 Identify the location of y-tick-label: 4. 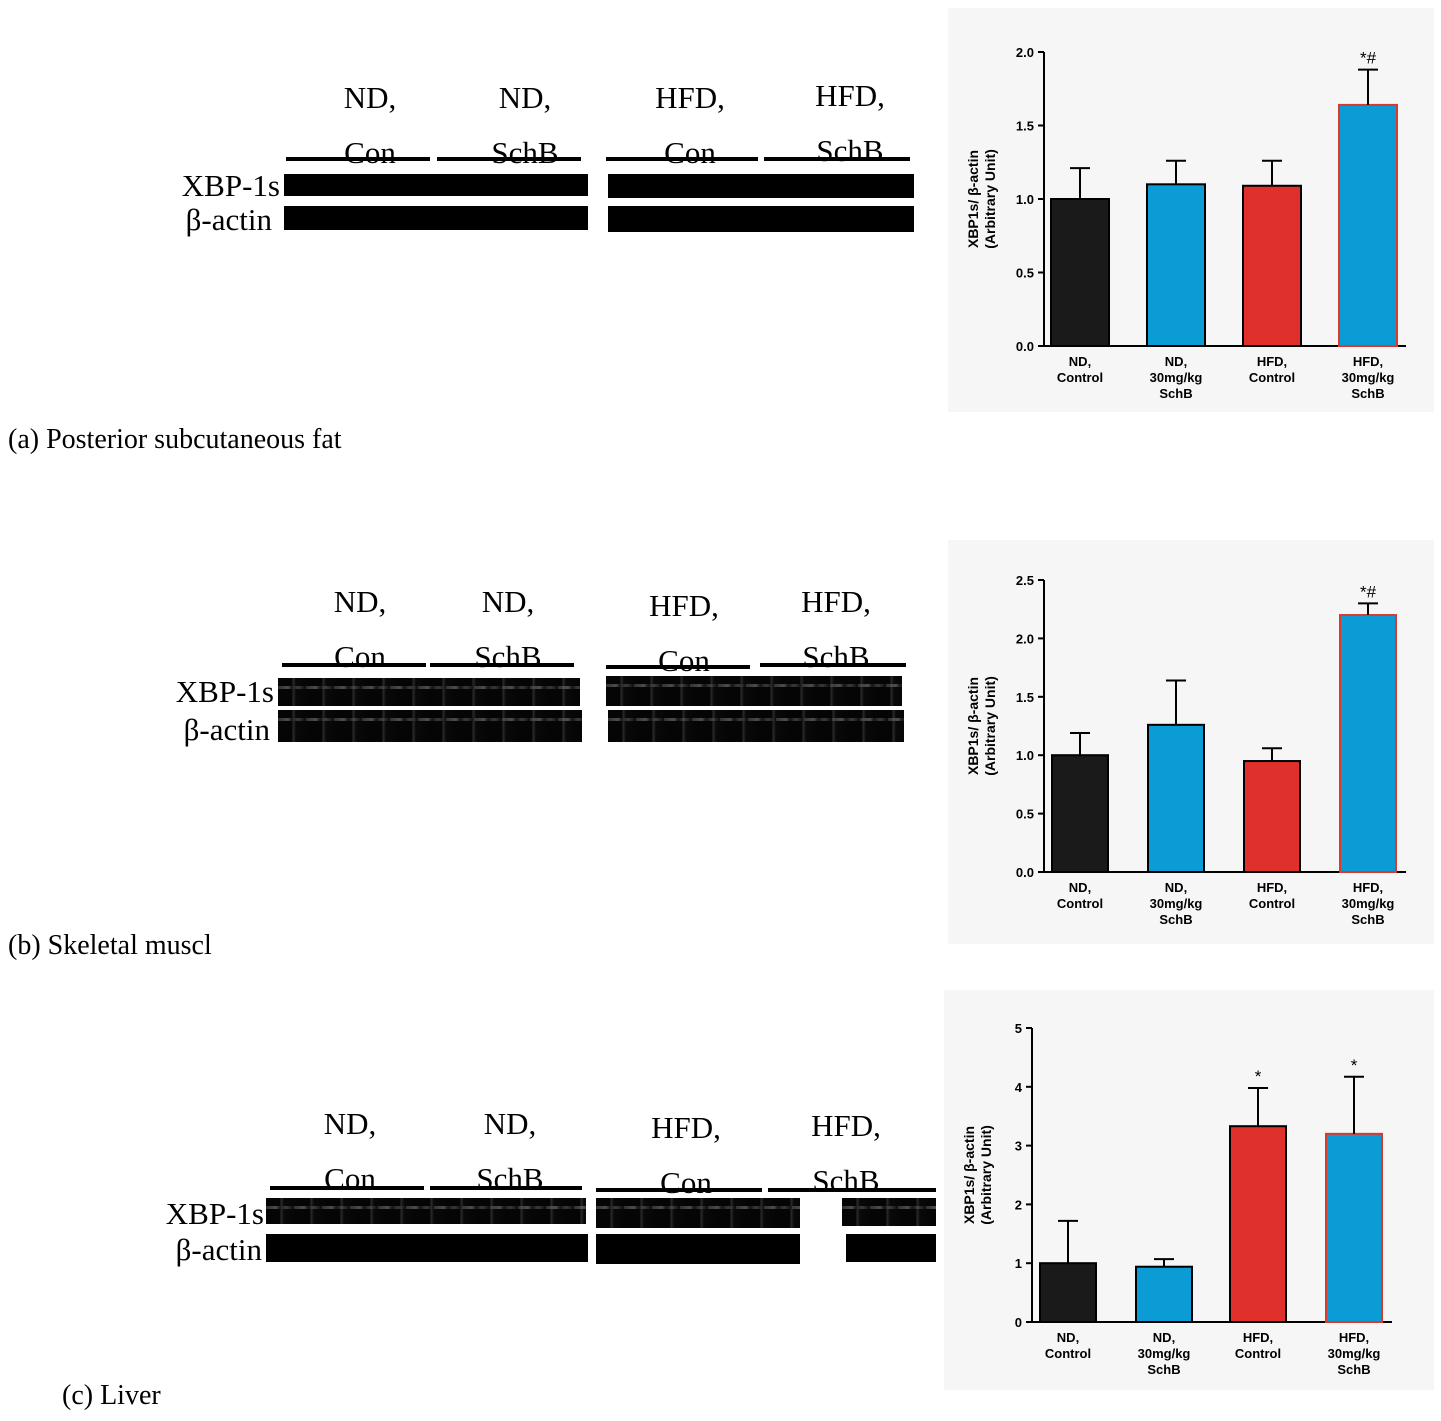
(1019, 1087).